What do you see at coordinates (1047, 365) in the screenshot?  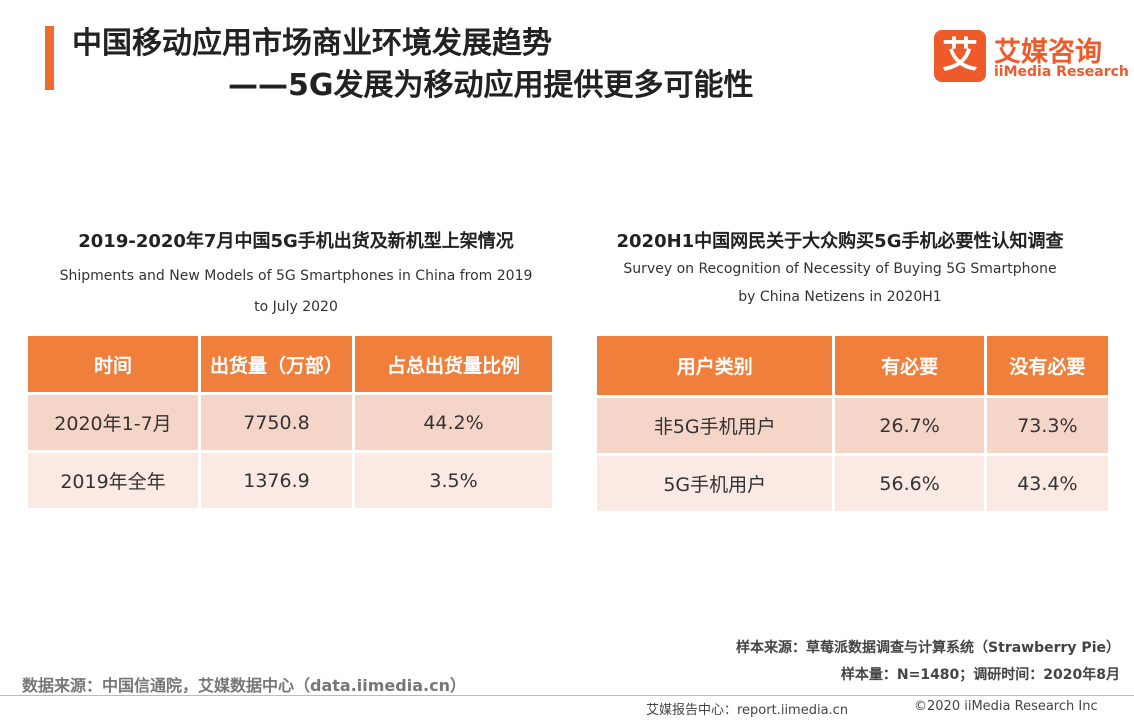 I see `header-cell: 没有必要` at bounding box center [1047, 365].